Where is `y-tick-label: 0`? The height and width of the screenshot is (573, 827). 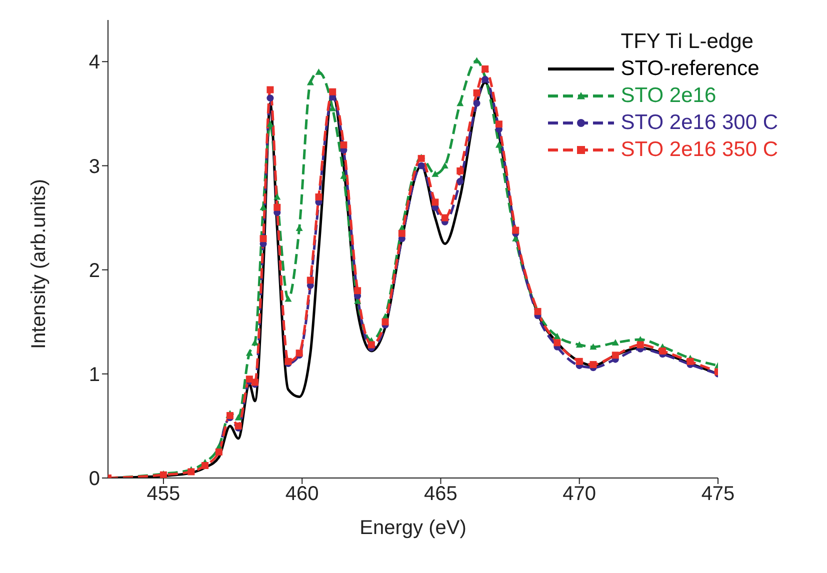
y-tick-label: 0 is located at coordinates (94, 479).